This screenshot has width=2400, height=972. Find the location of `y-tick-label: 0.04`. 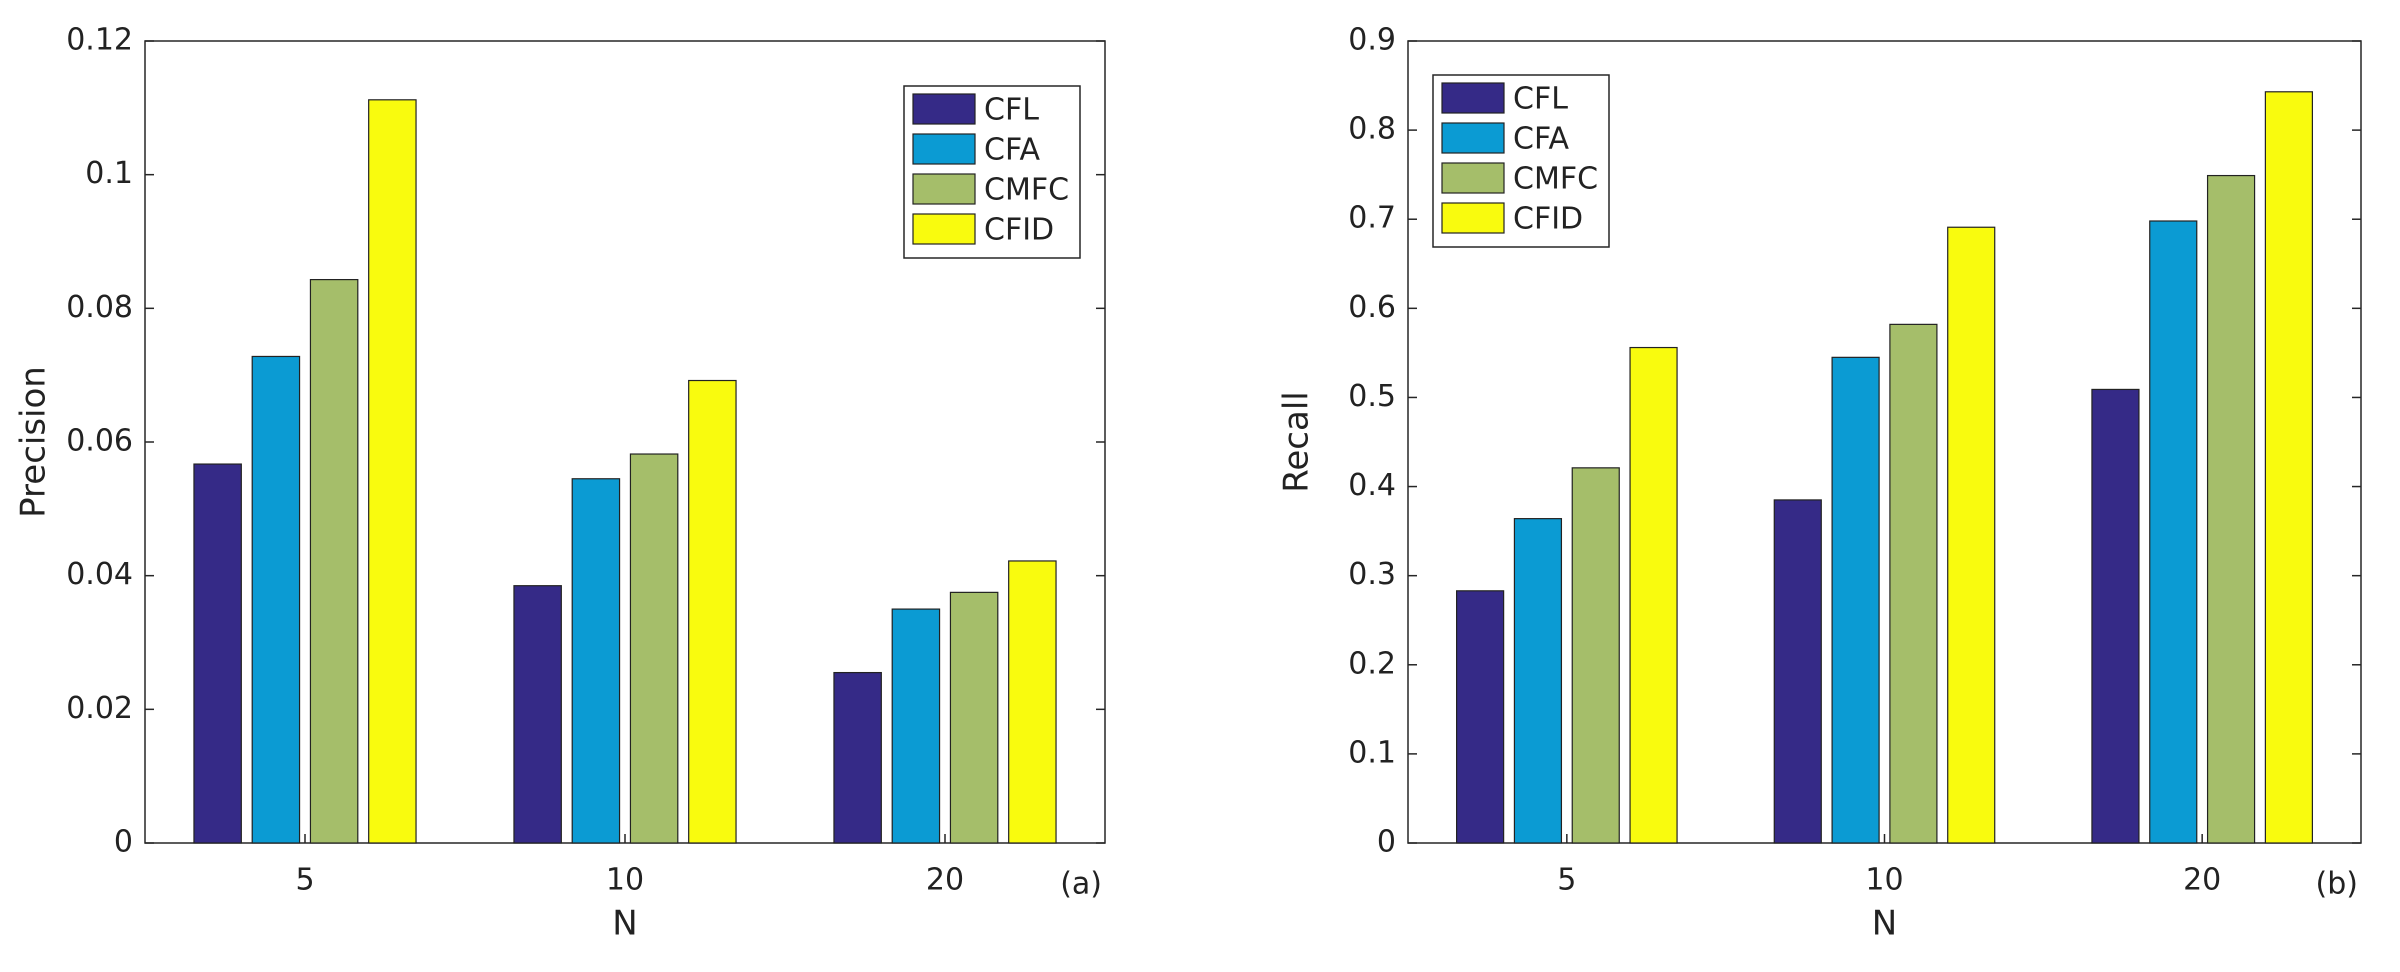

y-tick-label: 0.04 is located at coordinates (99, 574).